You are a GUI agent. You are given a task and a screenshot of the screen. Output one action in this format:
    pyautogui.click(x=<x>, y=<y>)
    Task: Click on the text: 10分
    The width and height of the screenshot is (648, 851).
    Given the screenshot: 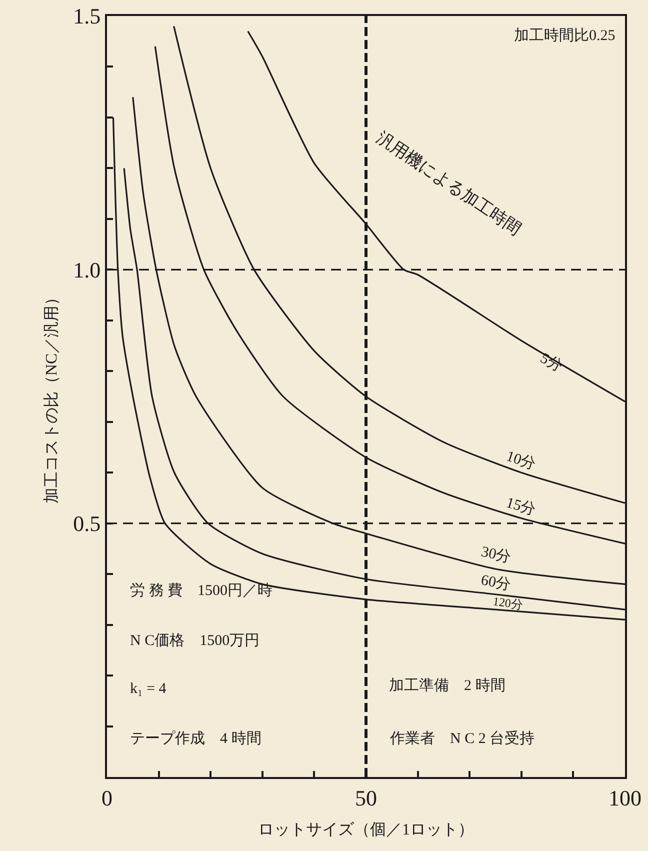 What is the action you would take?
    pyautogui.click(x=521, y=461)
    